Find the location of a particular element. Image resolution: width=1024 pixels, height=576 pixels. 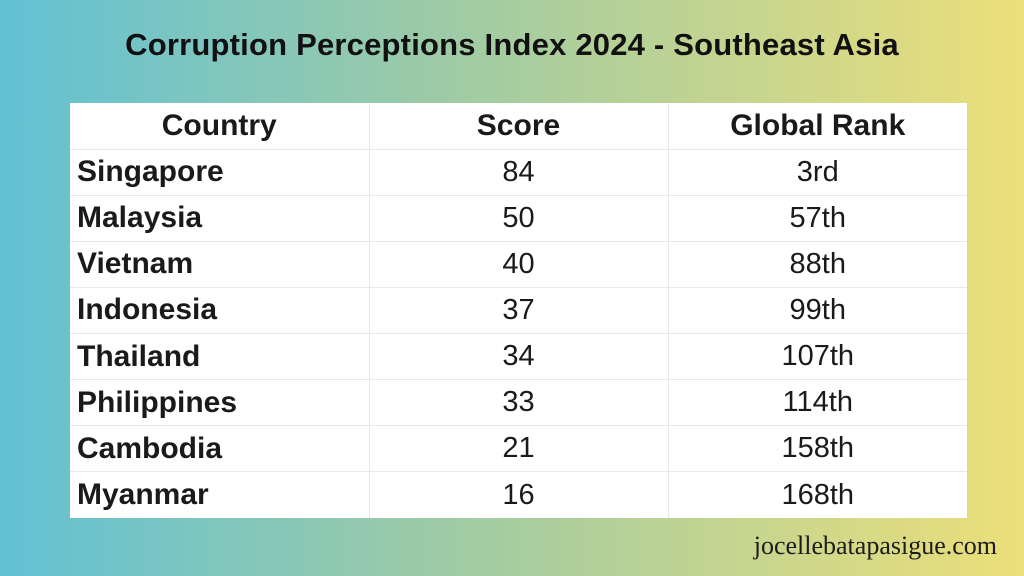

cell-rank: 3rd is located at coordinates (817, 172).